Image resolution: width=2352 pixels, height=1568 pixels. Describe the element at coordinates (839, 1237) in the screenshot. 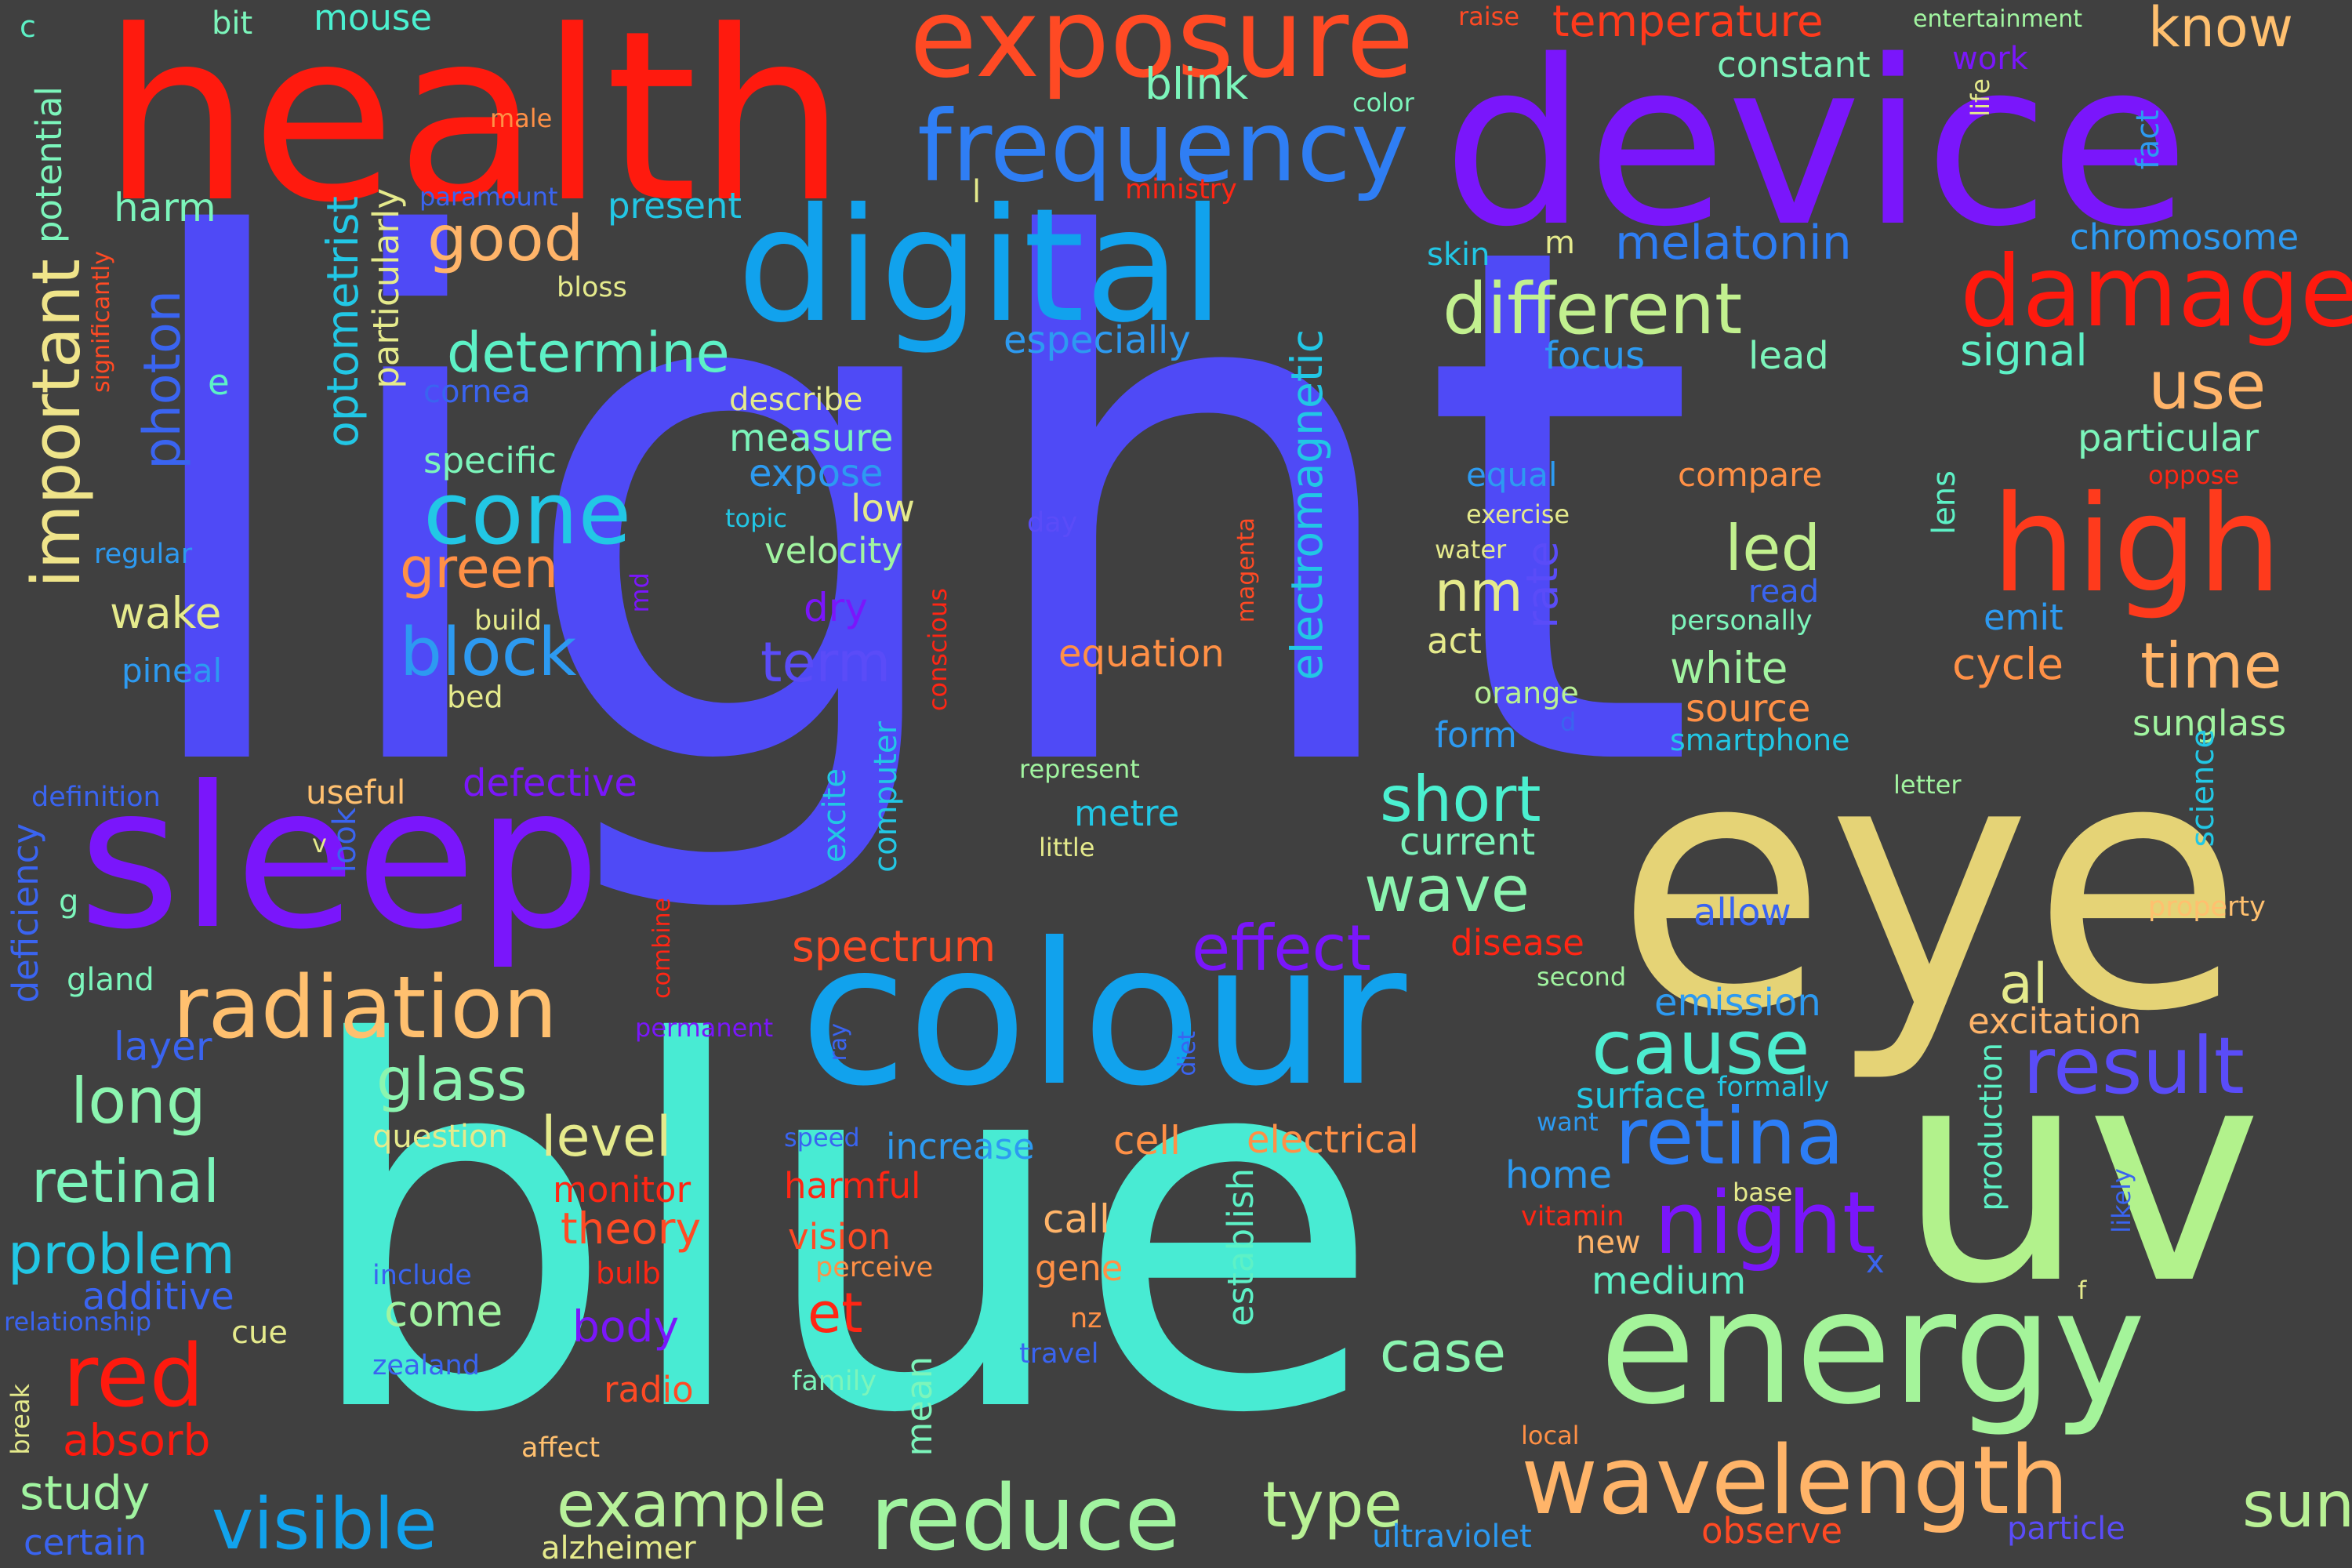

I see `word-vision: vision` at that location.